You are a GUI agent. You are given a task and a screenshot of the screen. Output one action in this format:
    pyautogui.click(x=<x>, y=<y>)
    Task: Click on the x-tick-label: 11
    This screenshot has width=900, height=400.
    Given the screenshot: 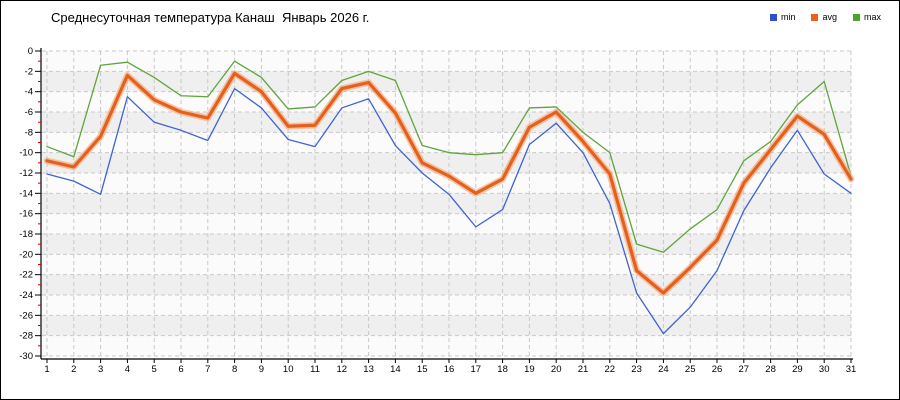 What is the action you would take?
    pyautogui.click(x=315, y=369)
    